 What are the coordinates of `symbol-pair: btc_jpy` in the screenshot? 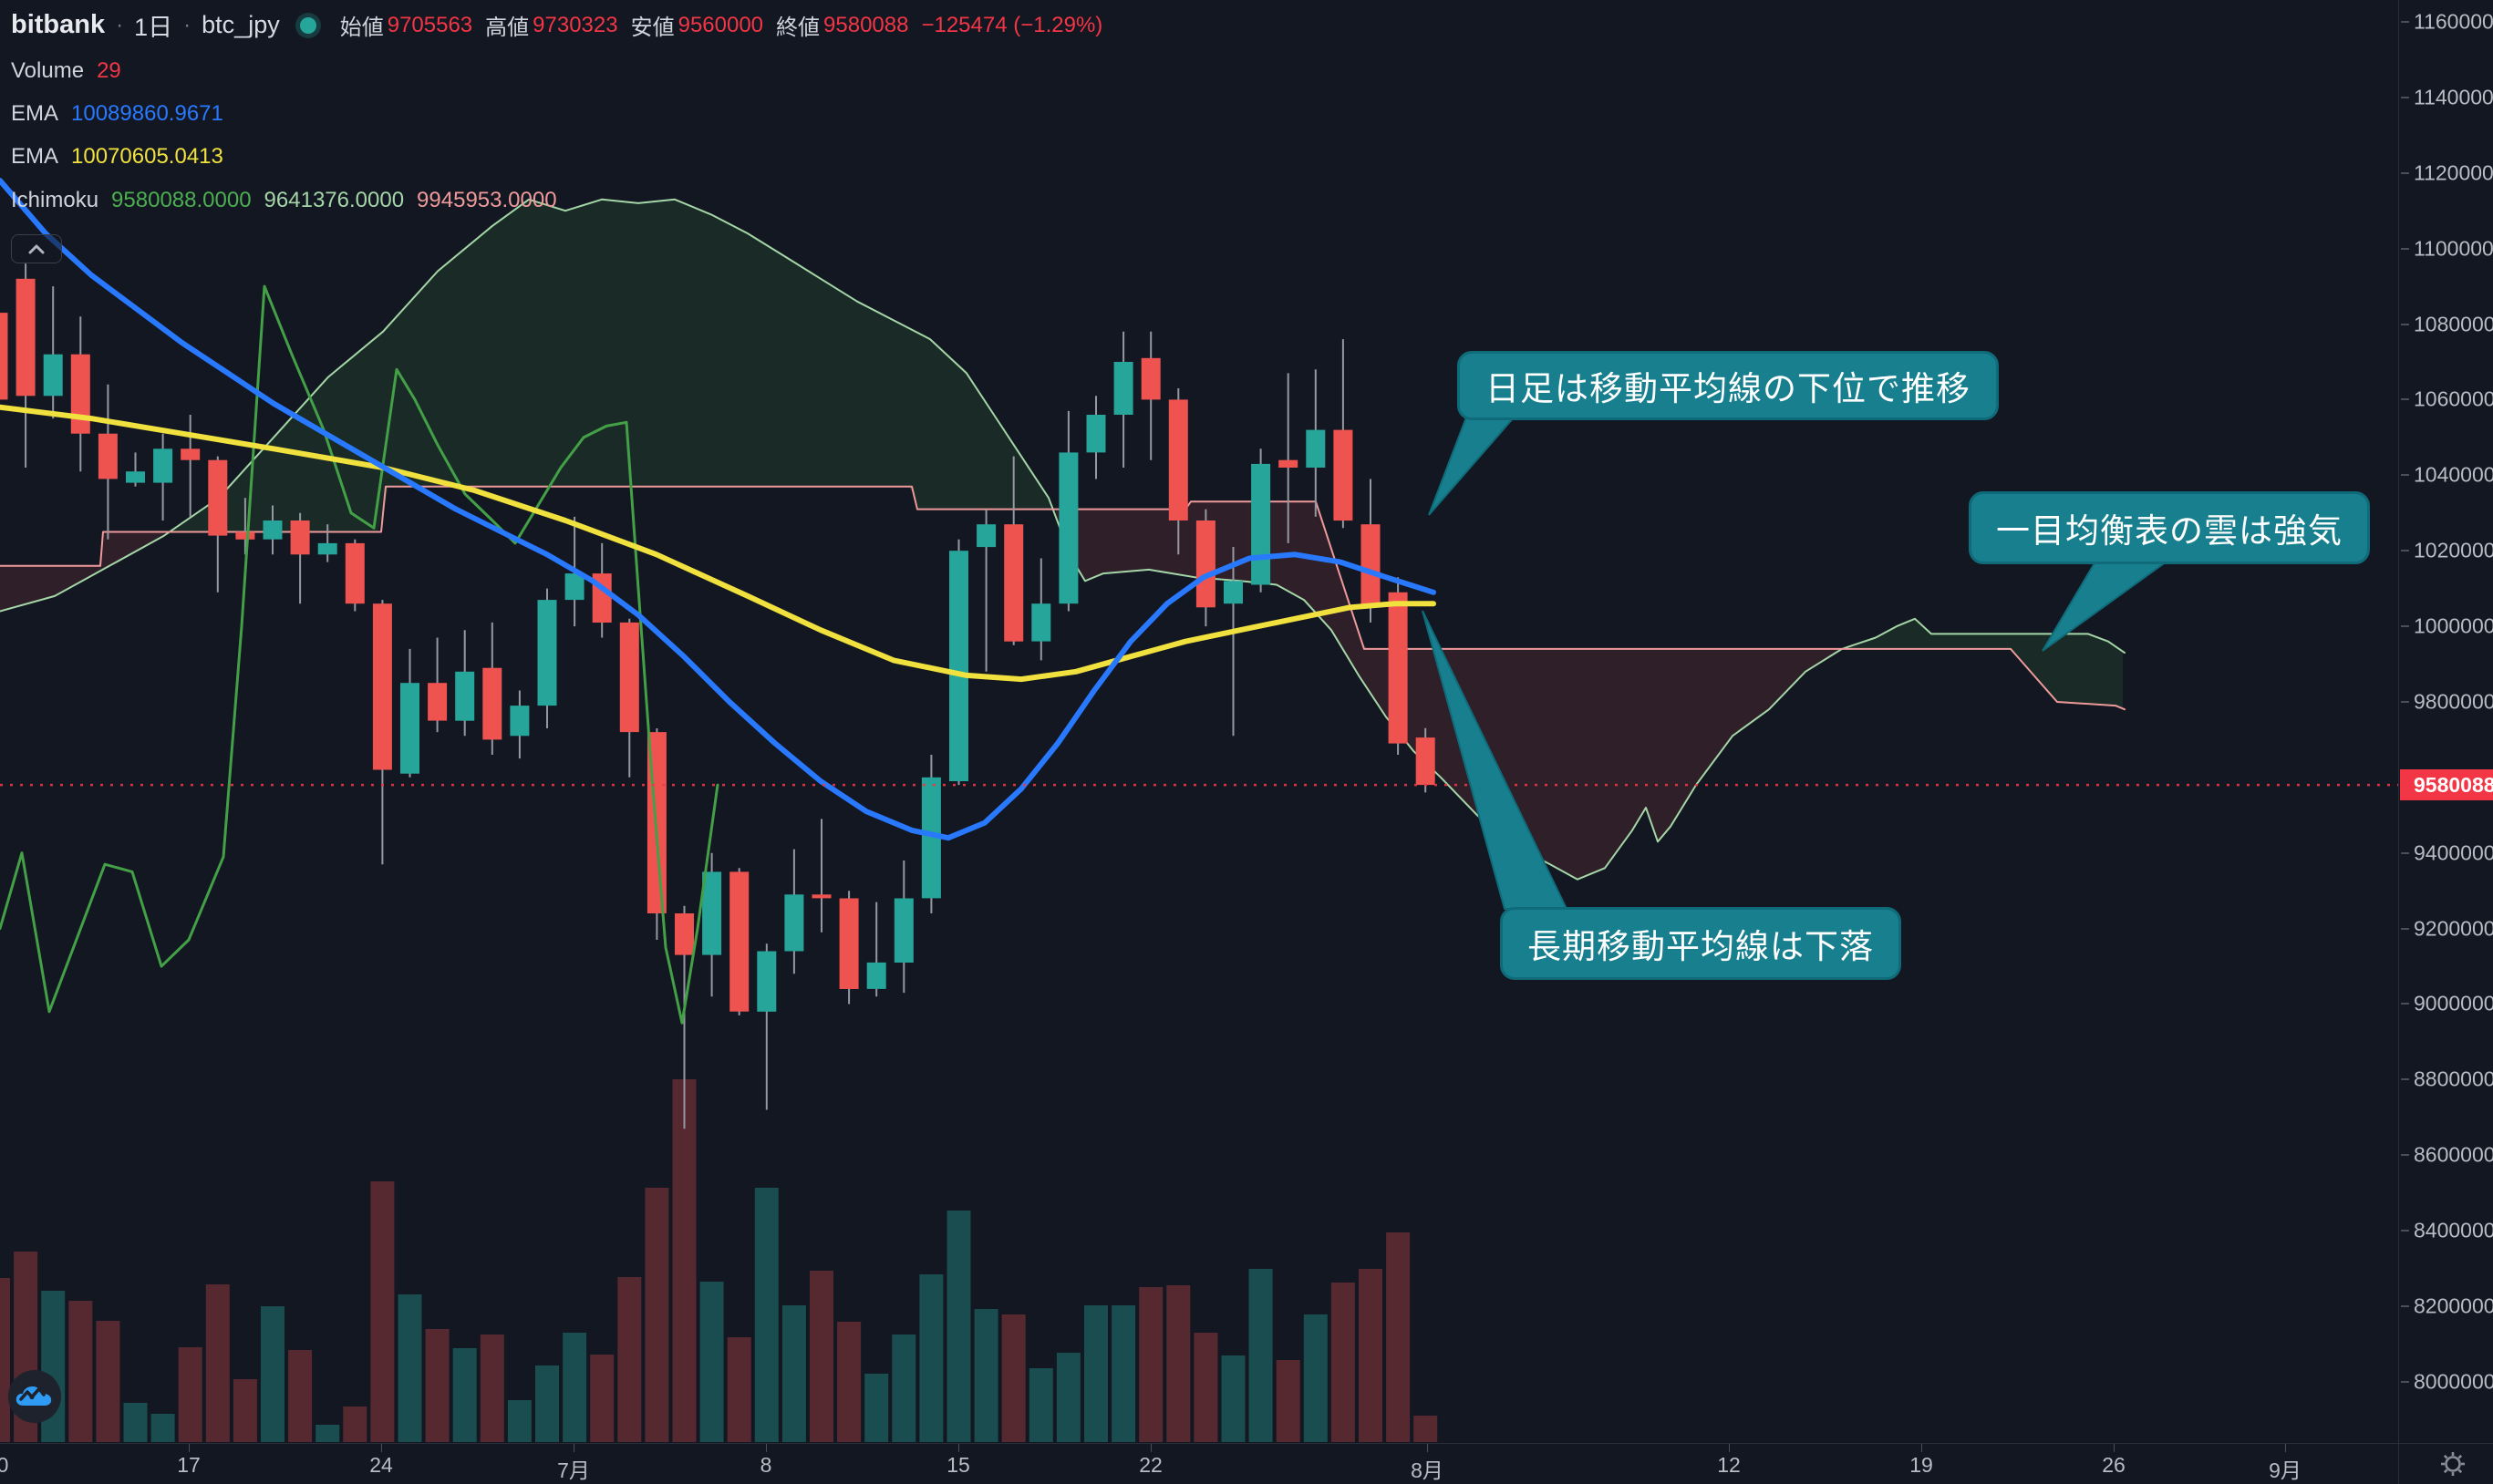 It's located at (241, 24).